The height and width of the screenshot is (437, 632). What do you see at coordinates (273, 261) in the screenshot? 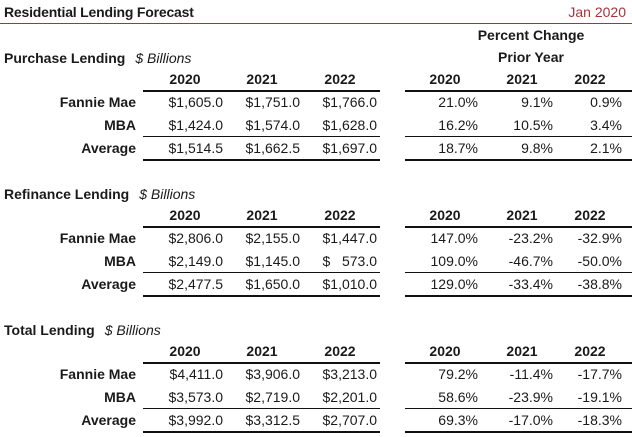
I see `value-cell: $1,145.0` at bounding box center [273, 261].